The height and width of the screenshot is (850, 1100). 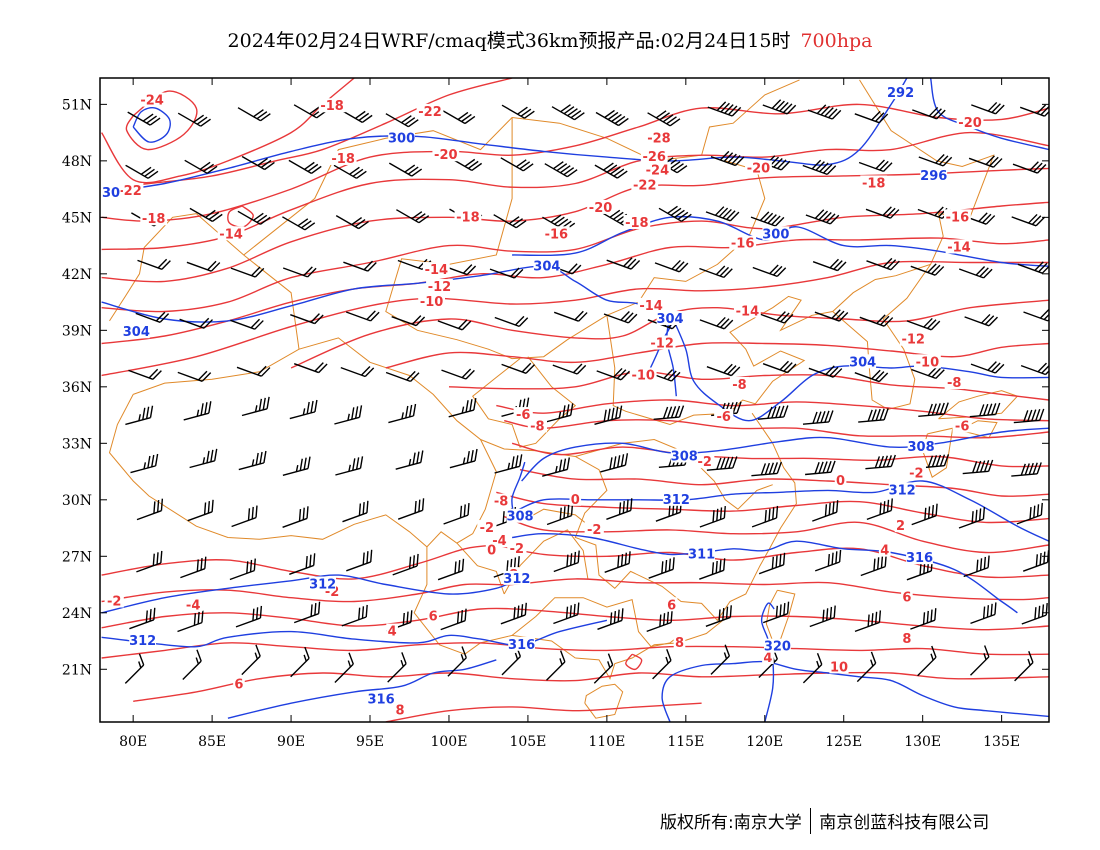 I want to click on temperature-label: -24, so click(x=152, y=101).